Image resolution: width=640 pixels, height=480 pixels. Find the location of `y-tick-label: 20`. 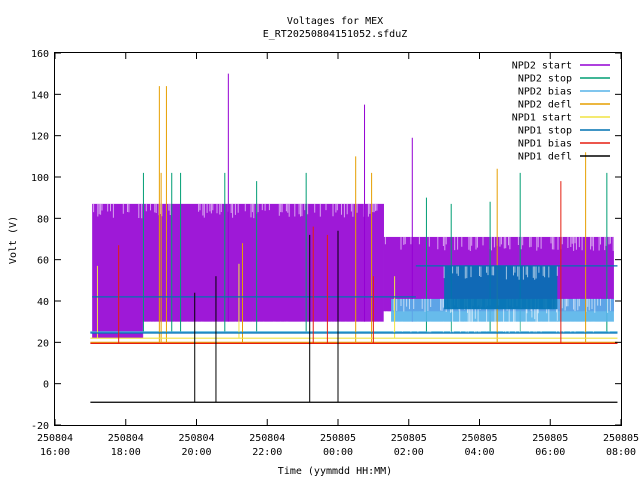

y-tick-label: 20 is located at coordinates (43, 343).